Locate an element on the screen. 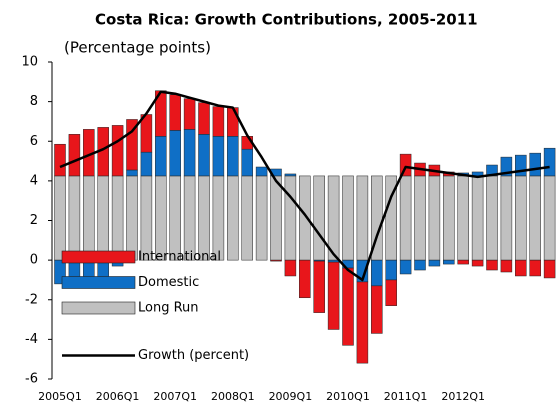 This screenshot has width=558, height=407. legend-label: International is located at coordinates (179, 257).